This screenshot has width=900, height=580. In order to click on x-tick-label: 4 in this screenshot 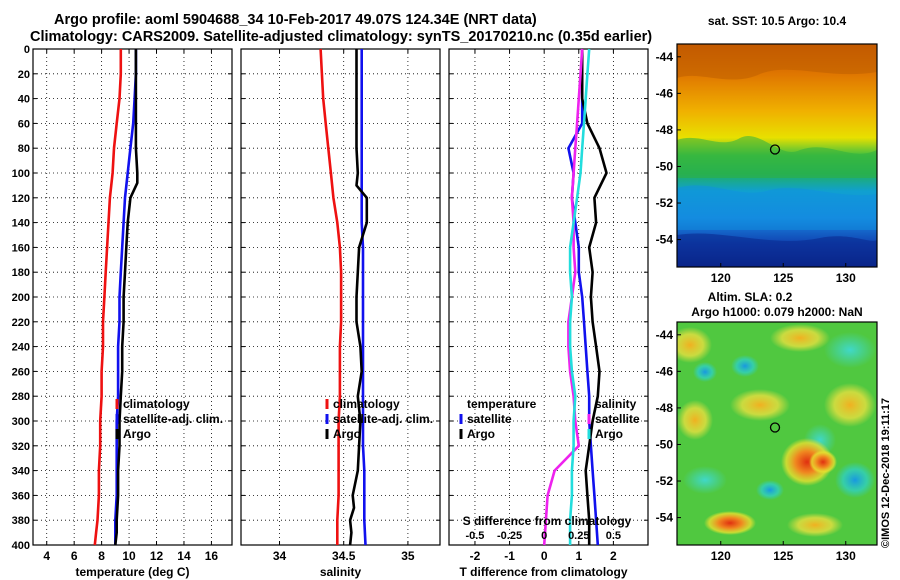, I will do `click(46, 556)`.